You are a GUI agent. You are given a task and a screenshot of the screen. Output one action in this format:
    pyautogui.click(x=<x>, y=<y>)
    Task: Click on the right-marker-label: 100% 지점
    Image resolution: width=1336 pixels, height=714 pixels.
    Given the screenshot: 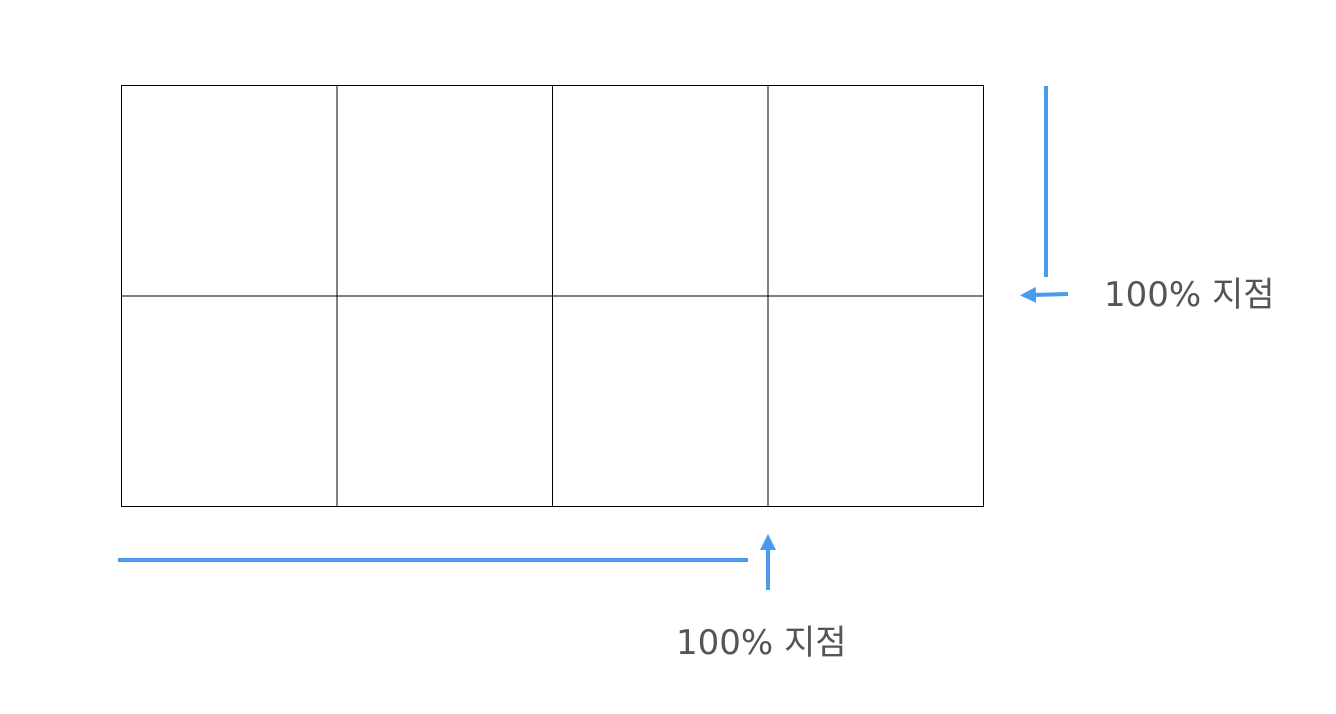 What is the action you would take?
    pyautogui.click(x=1189, y=295)
    